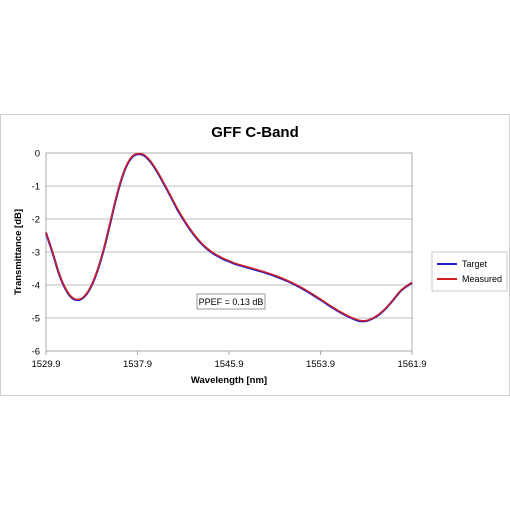  Describe the element at coordinates (411, 364) in the screenshot. I see `x-tick-label: 1561.9` at that location.